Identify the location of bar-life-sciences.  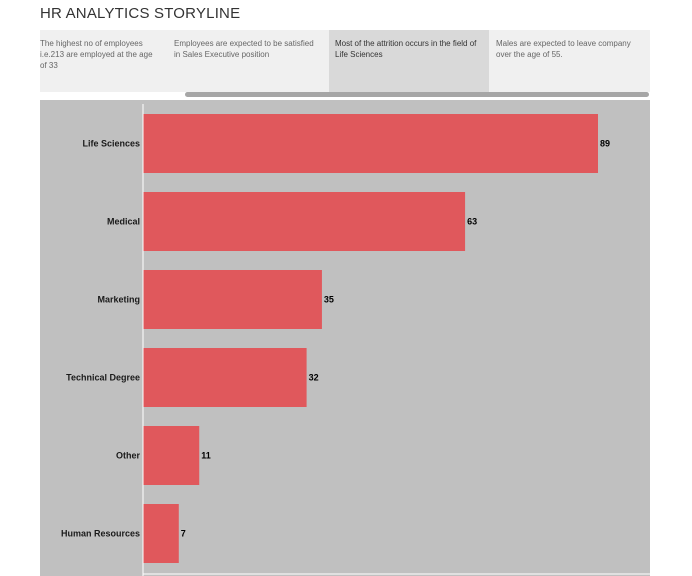
(370, 143).